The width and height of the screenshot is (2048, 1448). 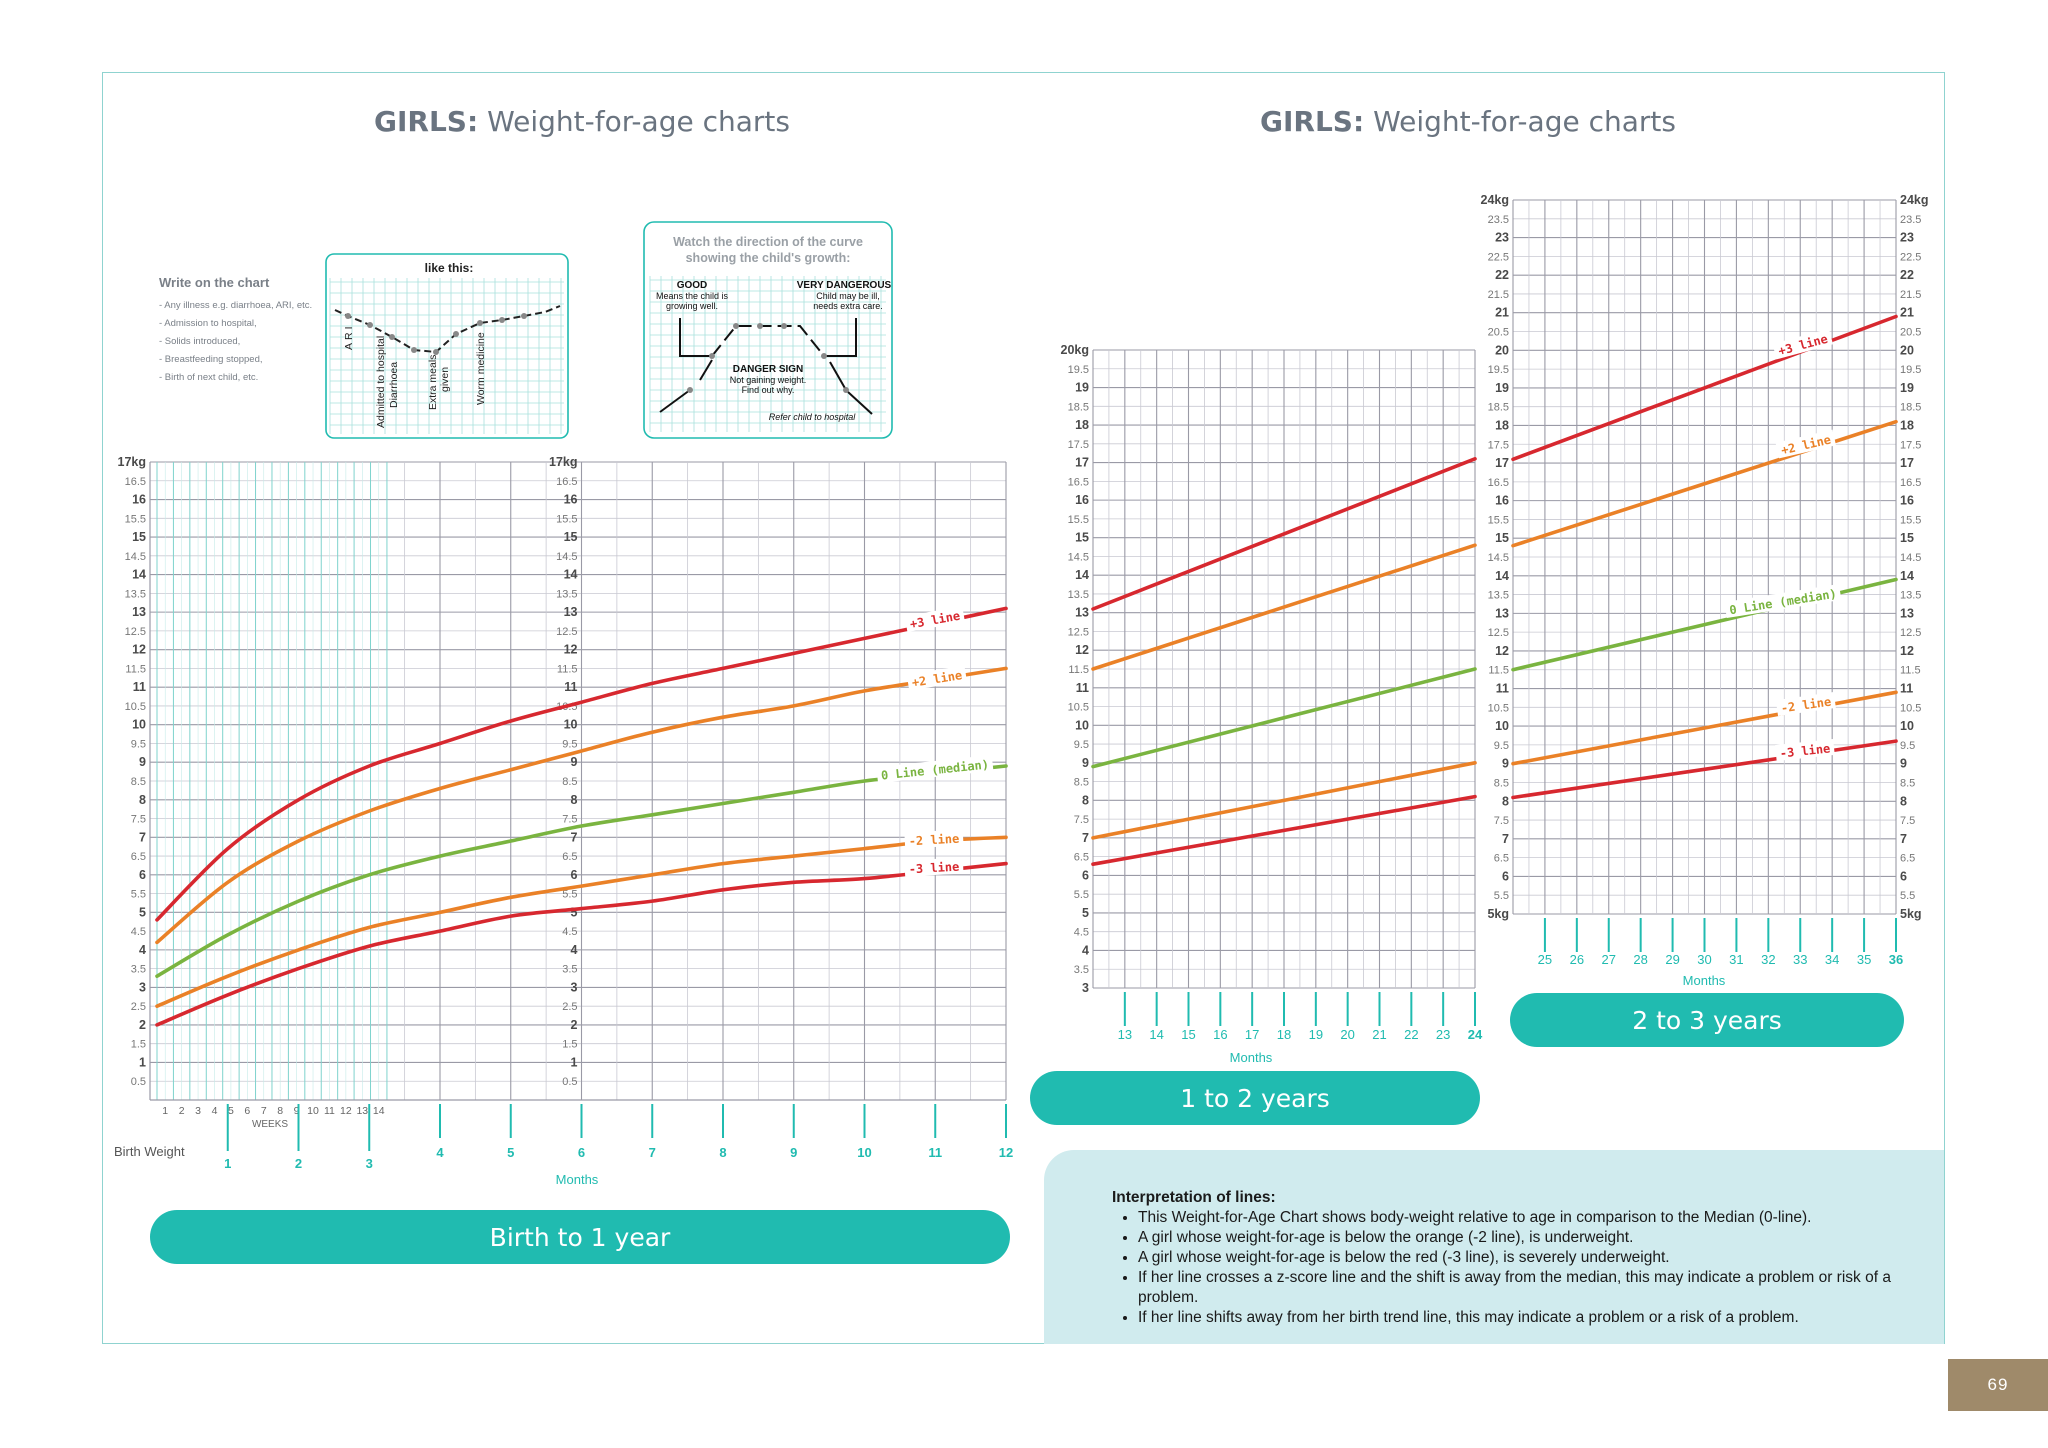 What do you see at coordinates (381, 382) in the screenshot?
I see `example-note-admitted: Admitted to hospital` at bounding box center [381, 382].